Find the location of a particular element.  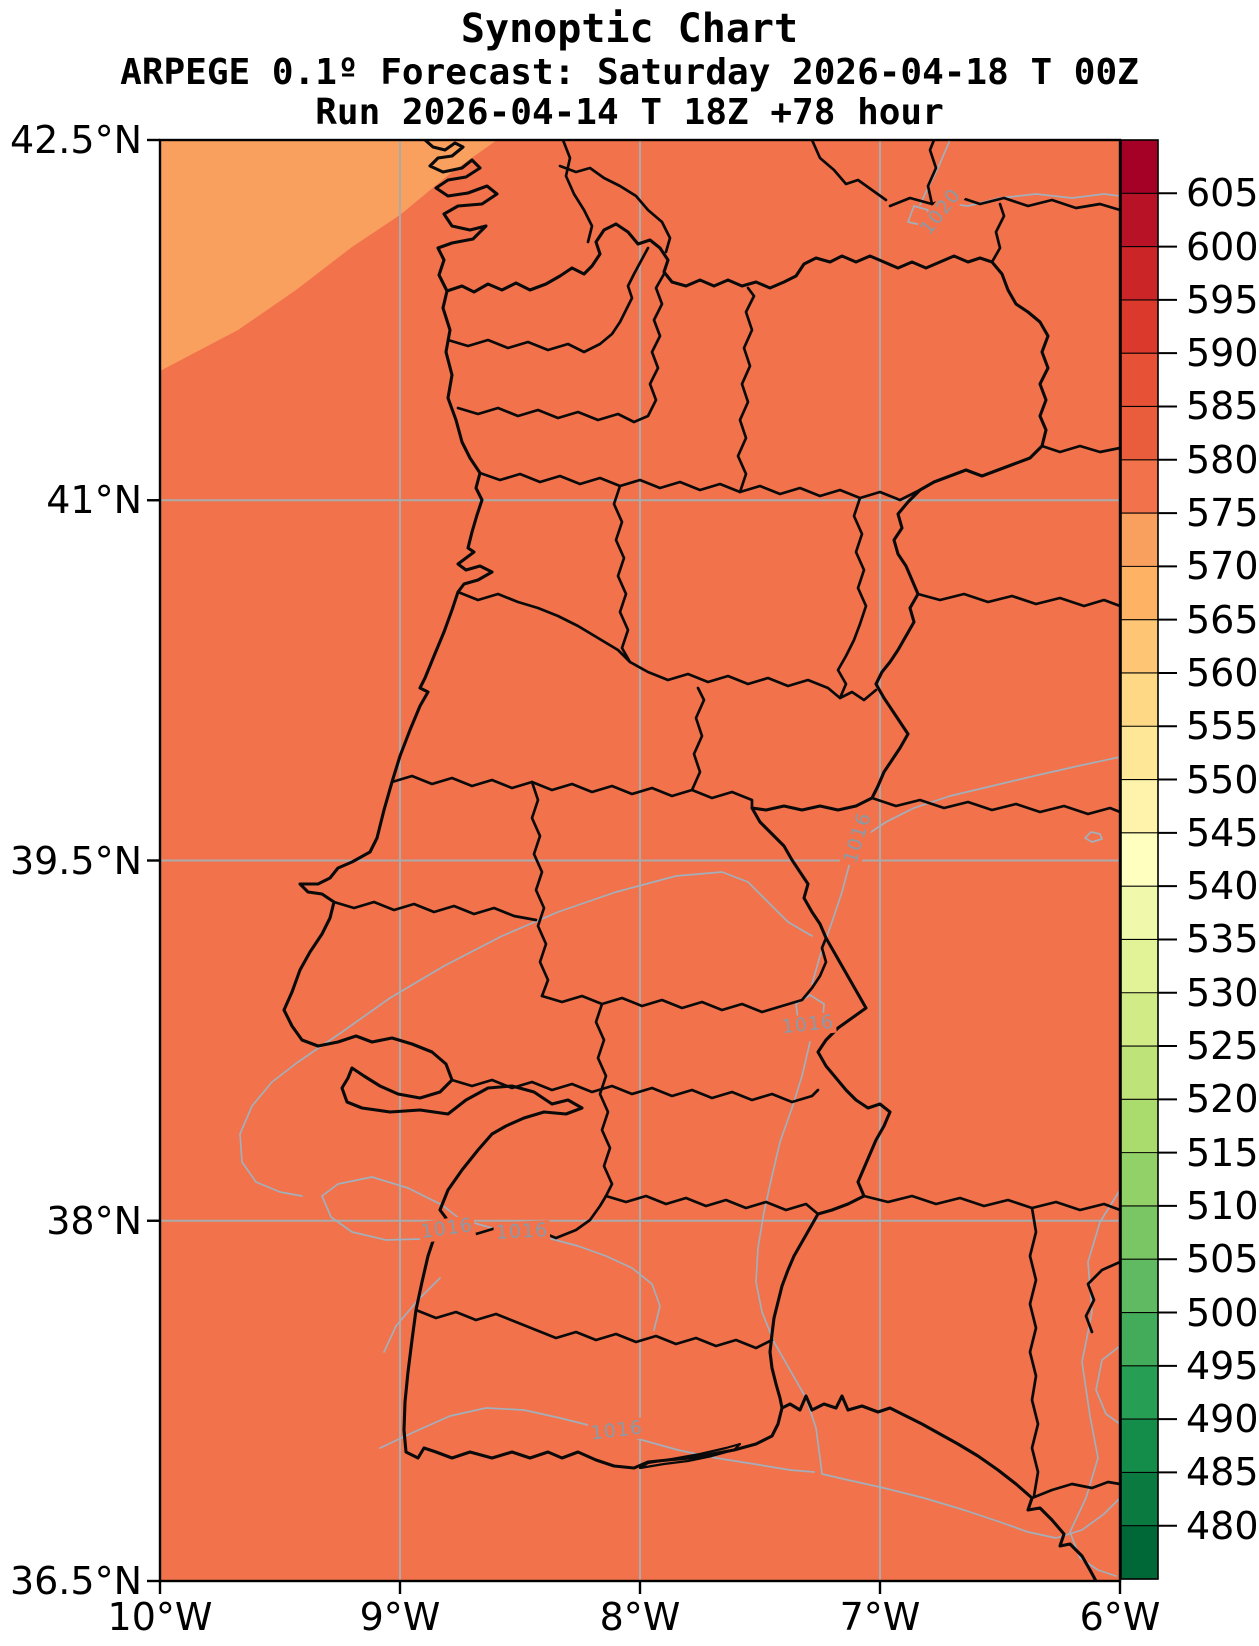

colorbar-value-label: 520 is located at coordinates (1222, 1099).